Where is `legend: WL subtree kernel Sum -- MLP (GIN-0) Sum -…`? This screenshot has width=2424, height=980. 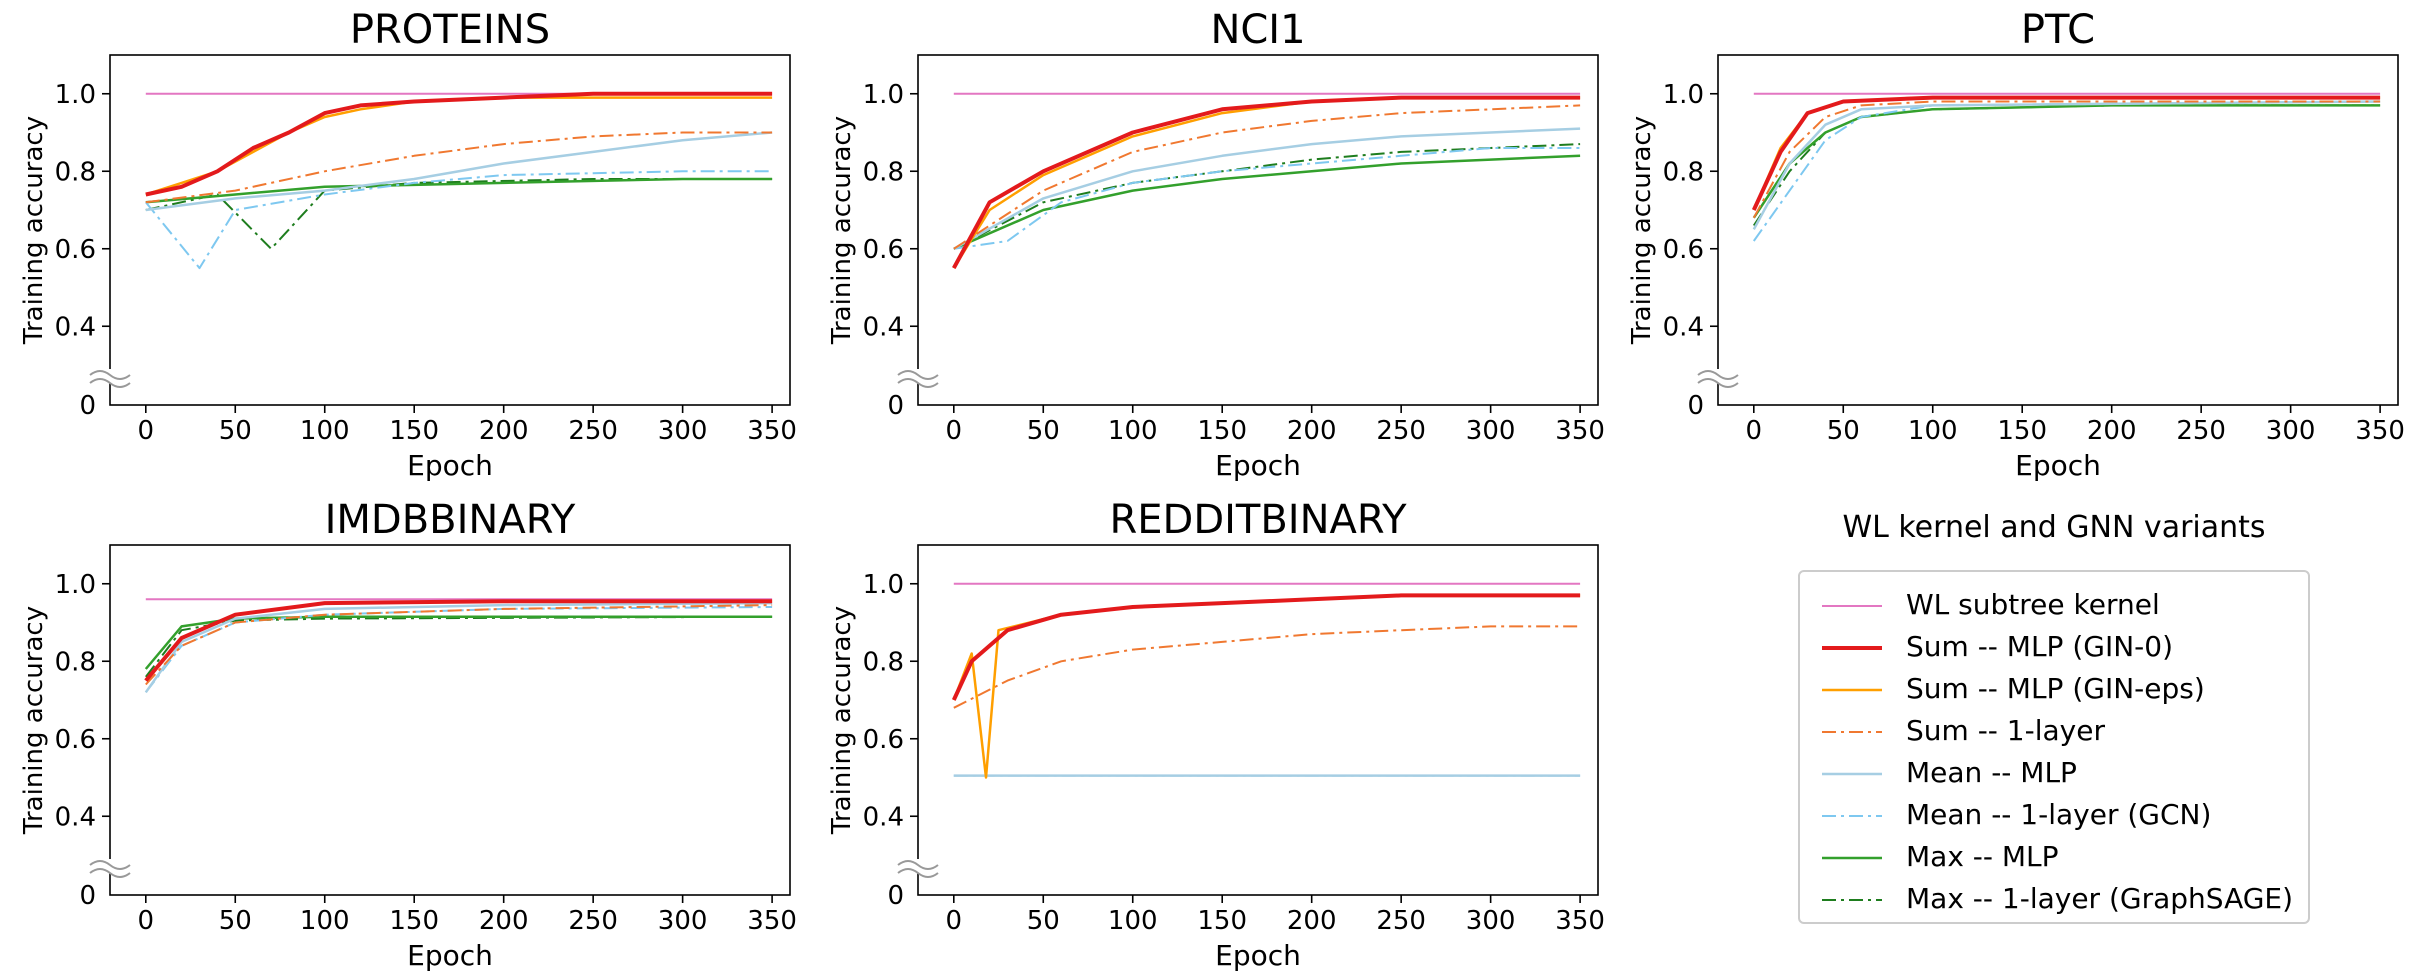
legend: WL subtree kernel Sum -- MLP (GIN-0) Sum -… is located at coordinates (2054, 747).